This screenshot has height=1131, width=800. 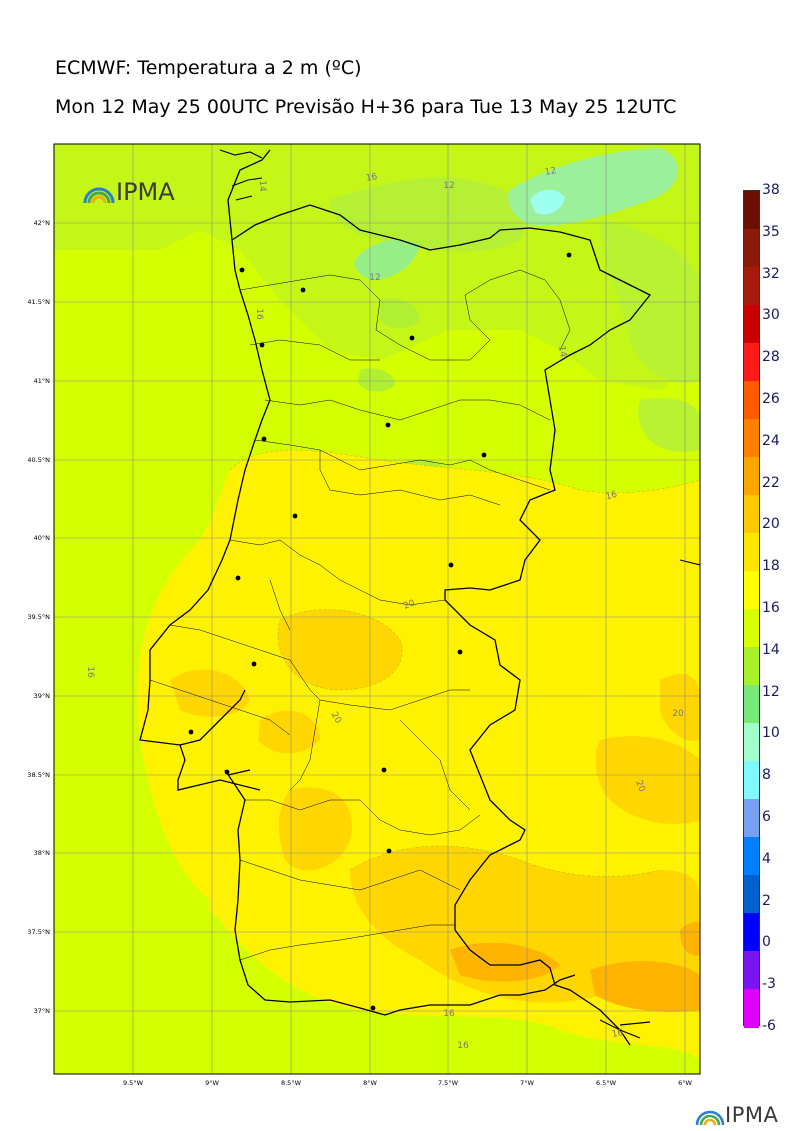 What do you see at coordinates (42, 223) in the screenshot?
I see `latitude-tick-label: 42°N` at bounding box center [42, 223].